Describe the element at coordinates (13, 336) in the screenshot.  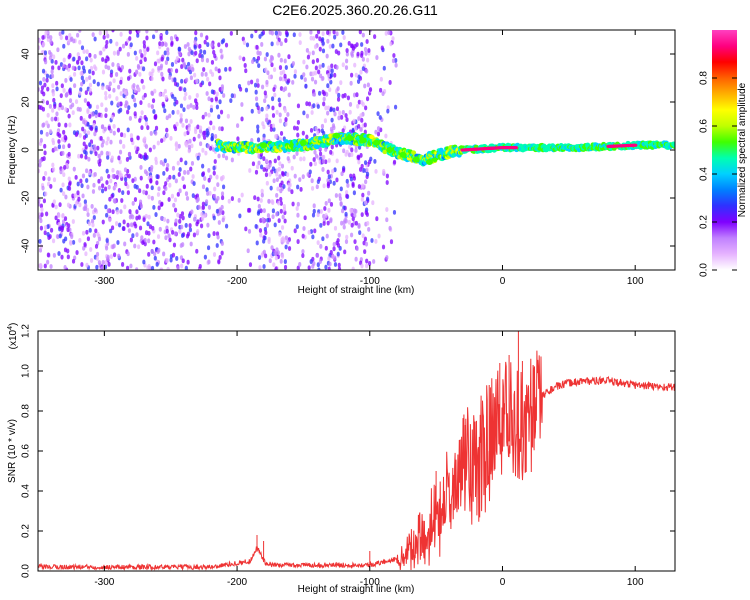
I see `snr-scale-factor: (x104)` at that location.